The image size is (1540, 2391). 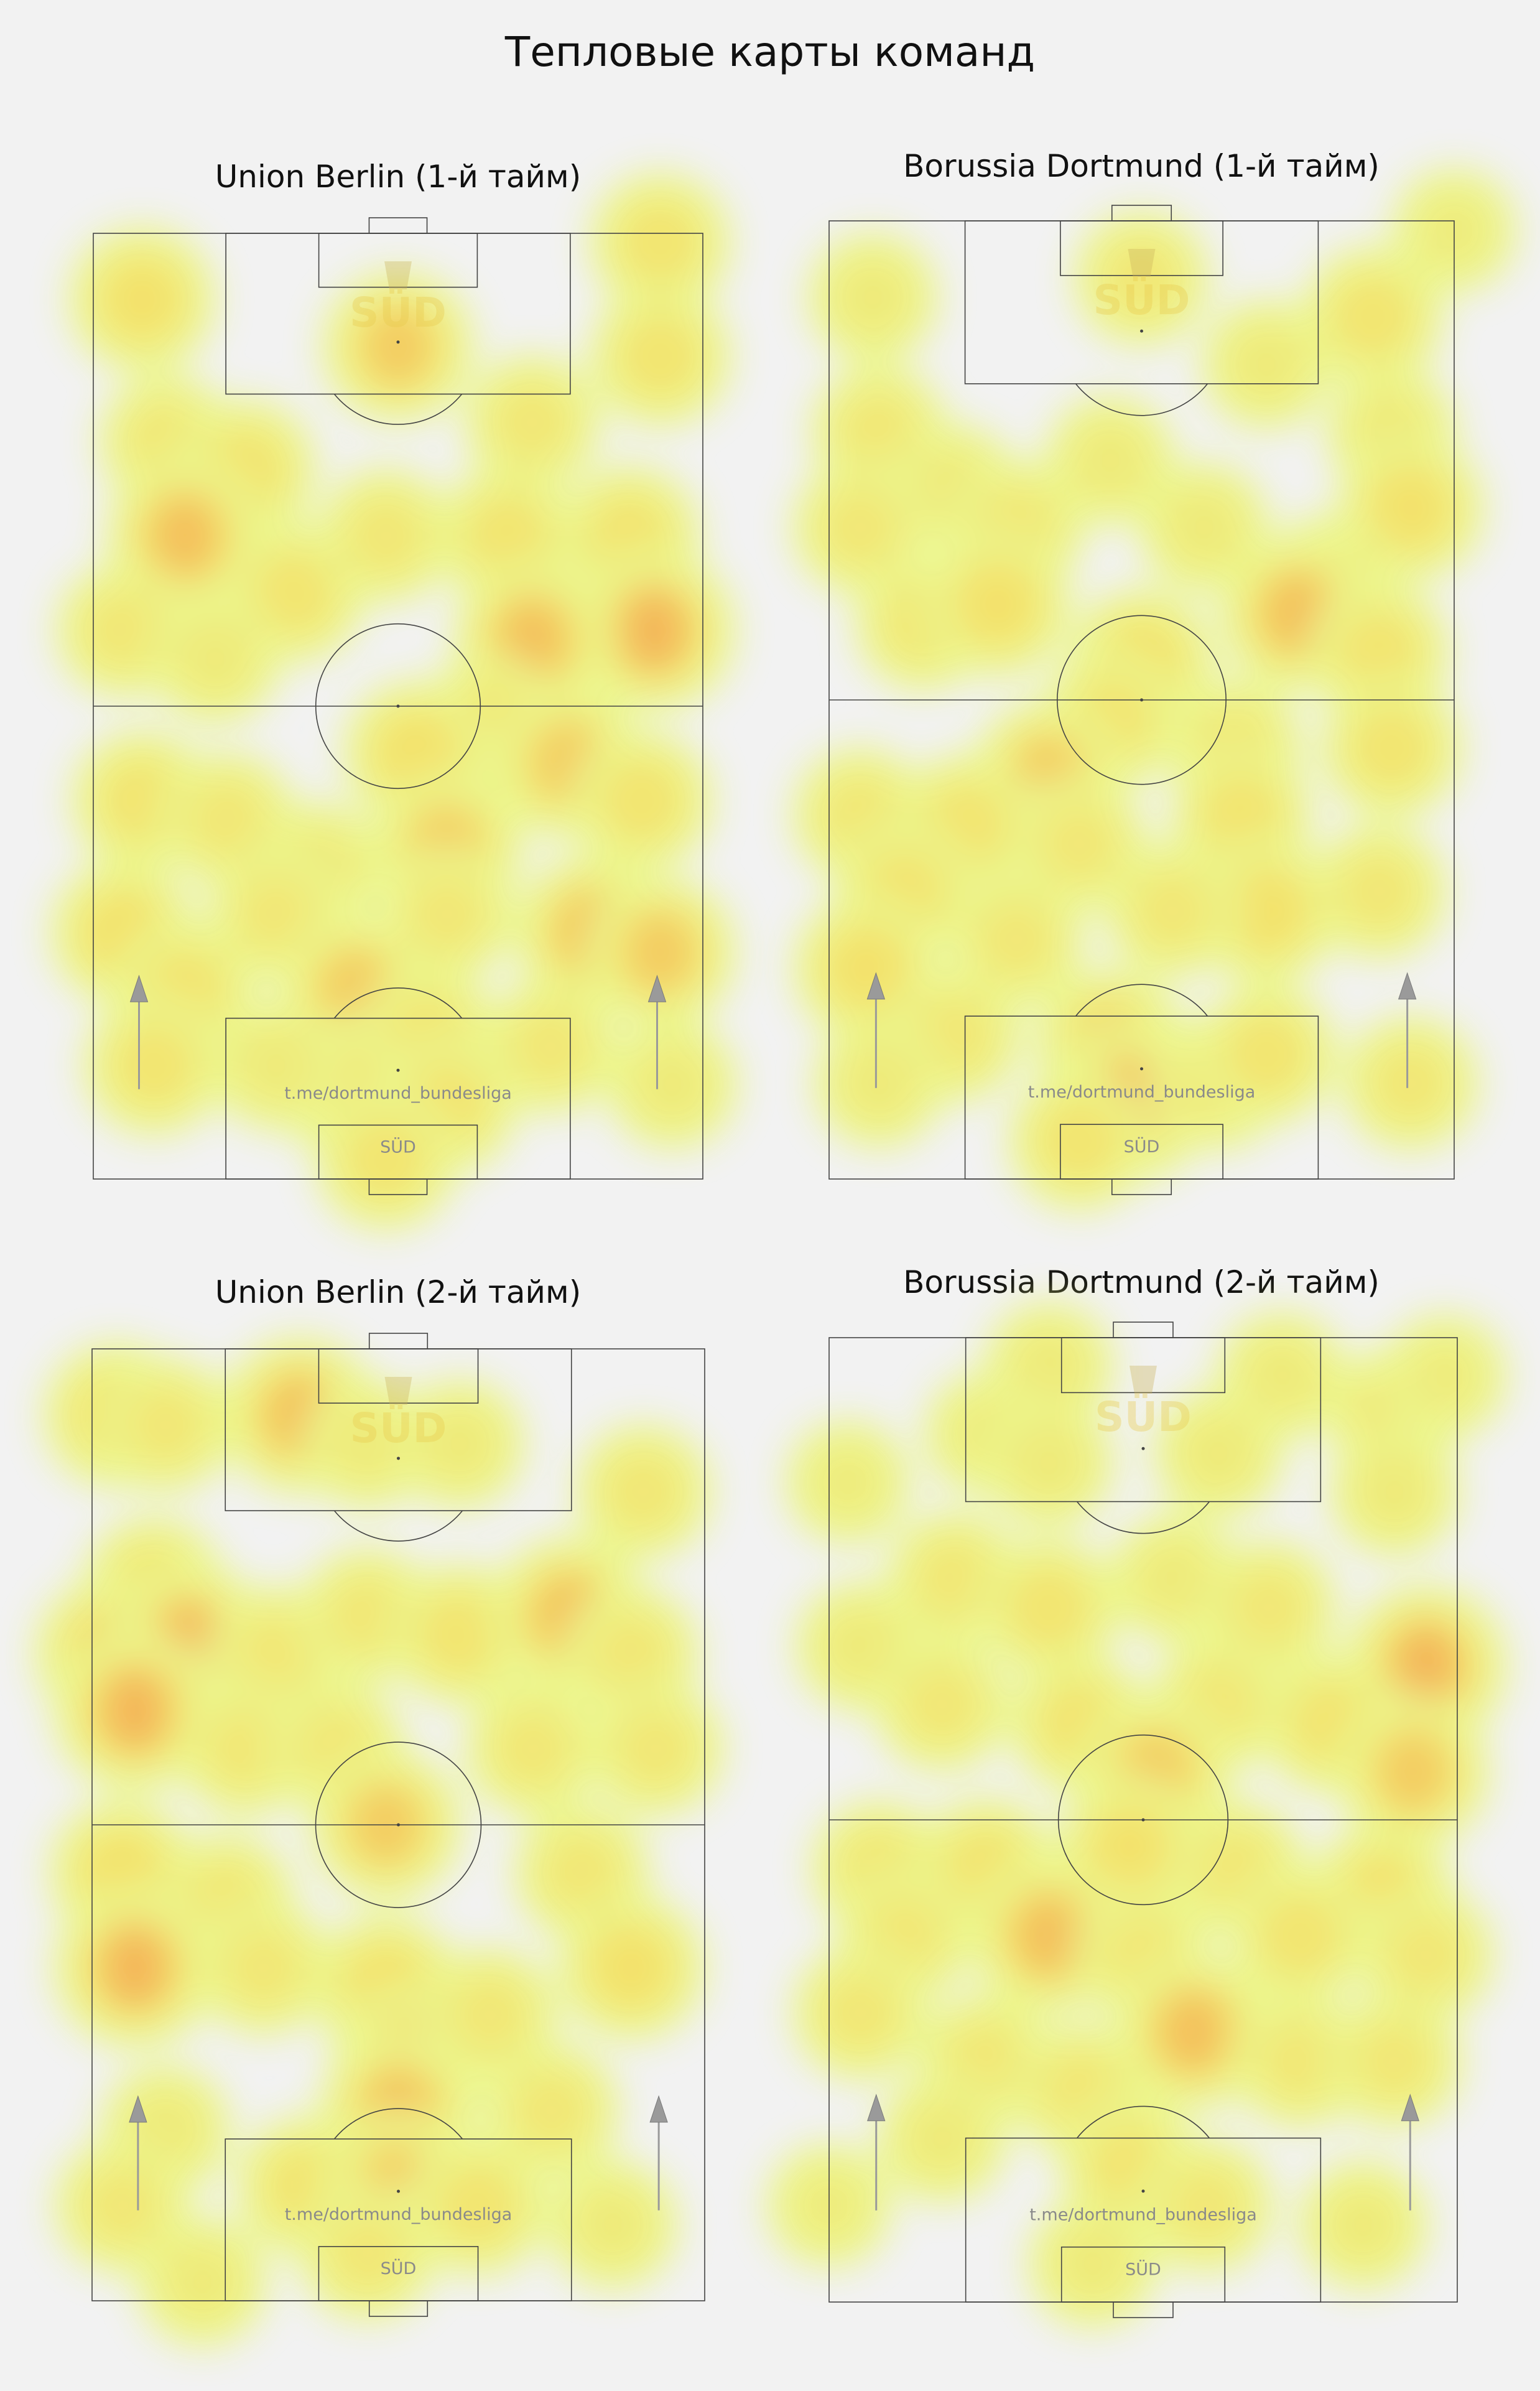 What do you see at coordinates (770, 52) in the screenshot?
I see `page-title: Тепловые карты команд` at bounding box center [770, 52].